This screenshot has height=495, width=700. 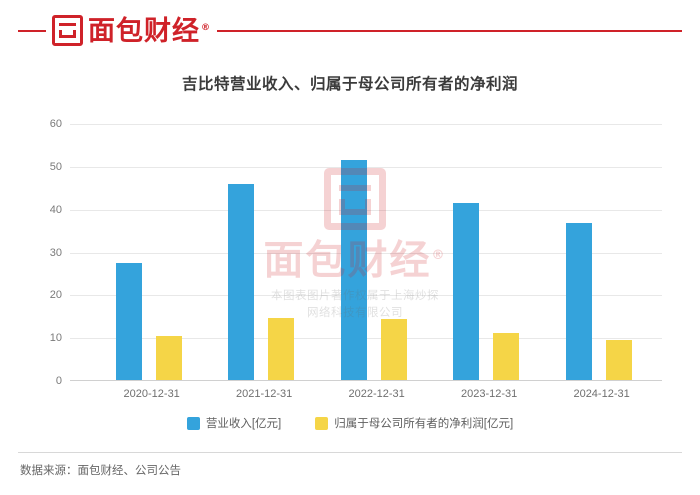 I want to click on brand-logo-text: 面包财经®, so click(x=149, y=30).